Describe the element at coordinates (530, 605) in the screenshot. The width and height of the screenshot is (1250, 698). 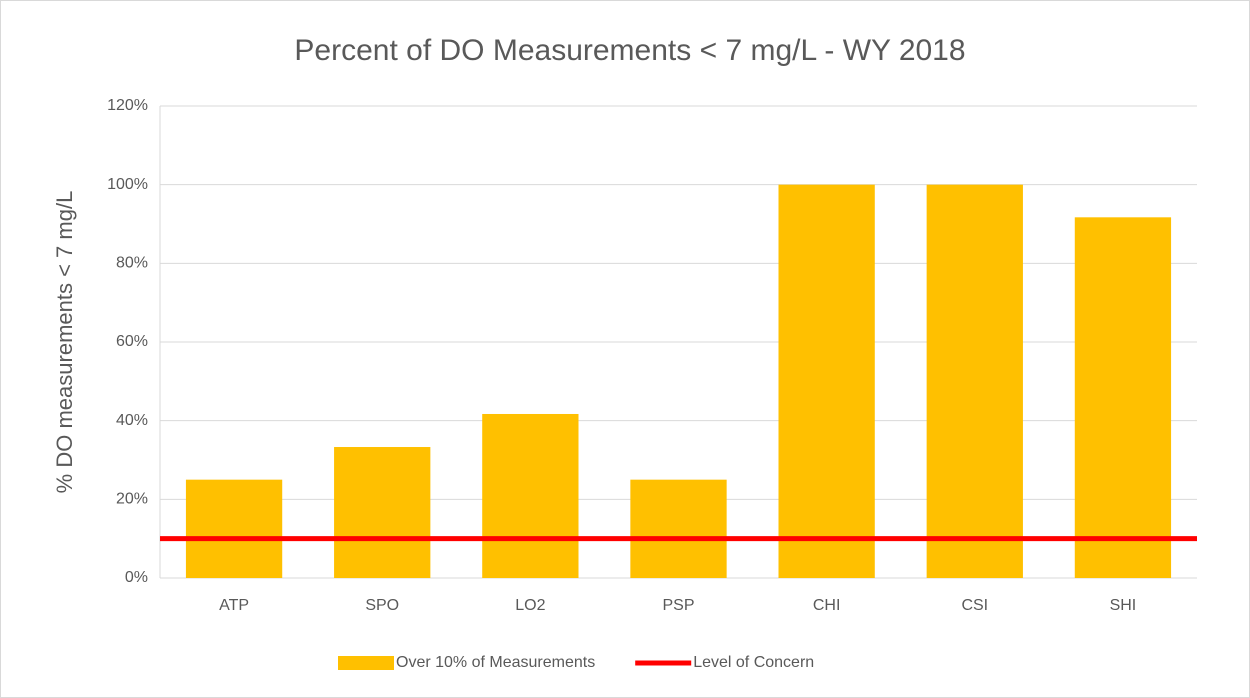
I see `x-tick-label: LO2` at that location.